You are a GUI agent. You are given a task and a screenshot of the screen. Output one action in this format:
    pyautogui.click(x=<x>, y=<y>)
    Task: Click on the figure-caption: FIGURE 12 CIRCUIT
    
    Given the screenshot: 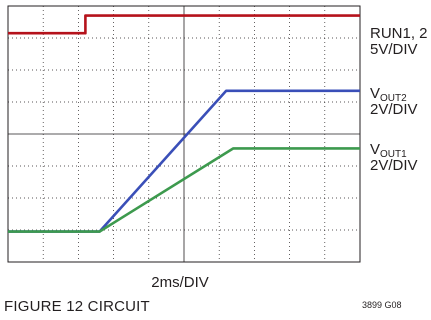 What is the action you would take?
    pyautogui.click(x=77, y=306)
    